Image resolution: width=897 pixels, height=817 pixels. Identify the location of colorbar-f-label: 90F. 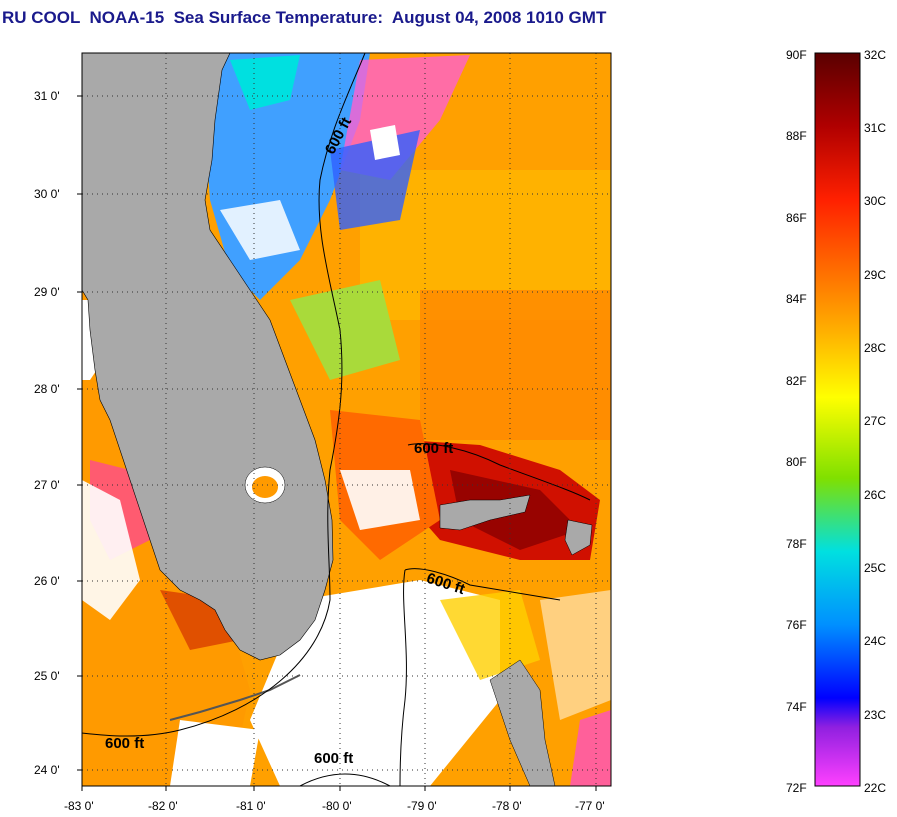
(796, 55).